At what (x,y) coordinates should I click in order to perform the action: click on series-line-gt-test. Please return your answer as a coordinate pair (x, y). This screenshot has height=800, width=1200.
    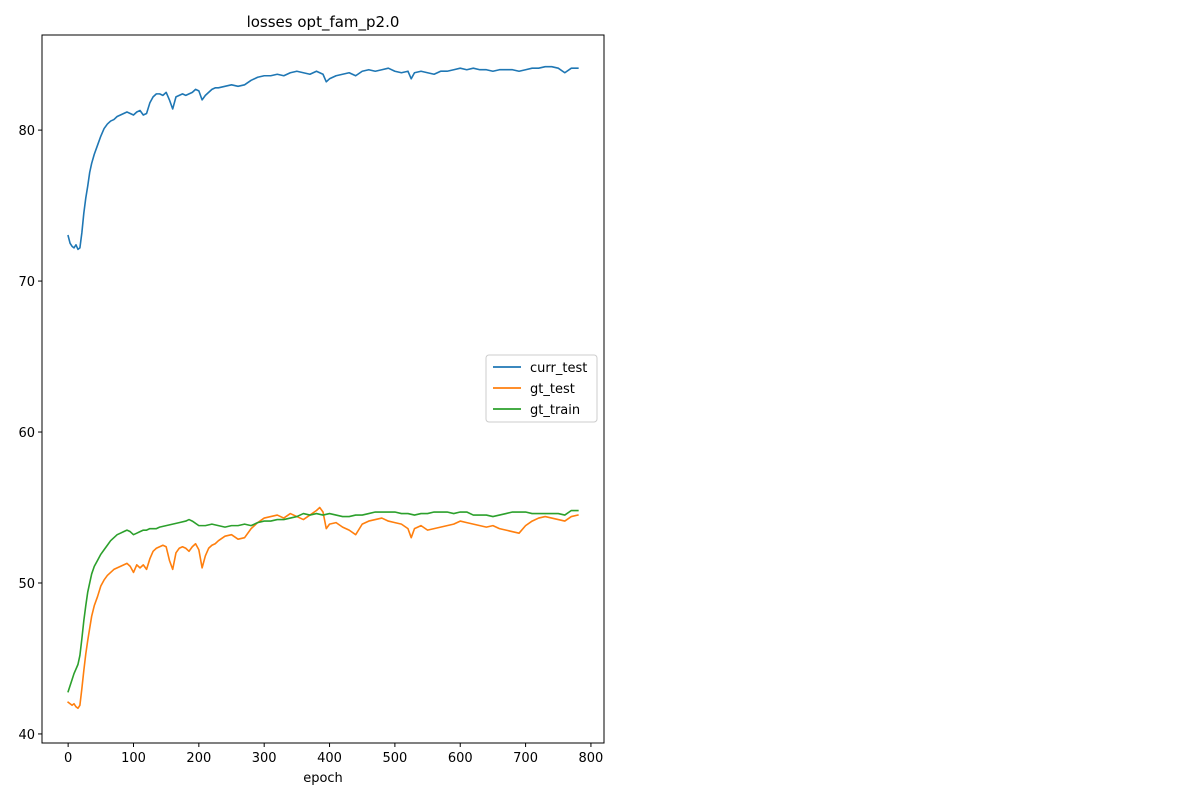
    Looking at the image, I should click on (323, 608).